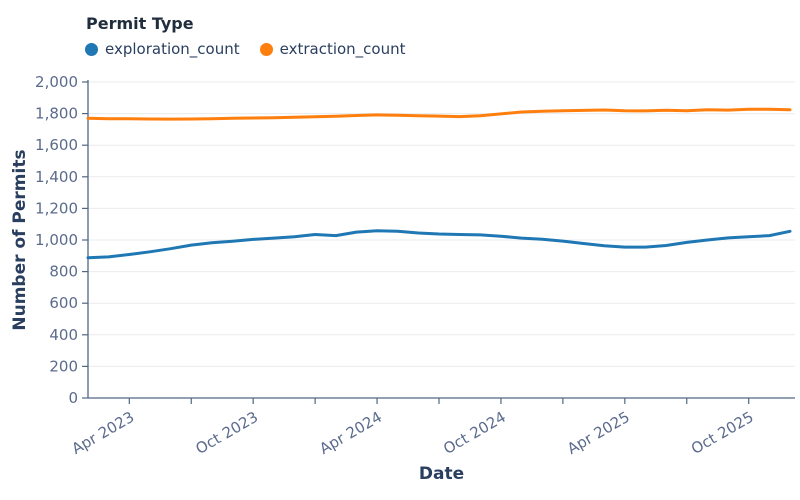  Describe the element at coordinates (245, 49) in the screenshot. I see `legend-items: exploration_count extraction_count` at that location.